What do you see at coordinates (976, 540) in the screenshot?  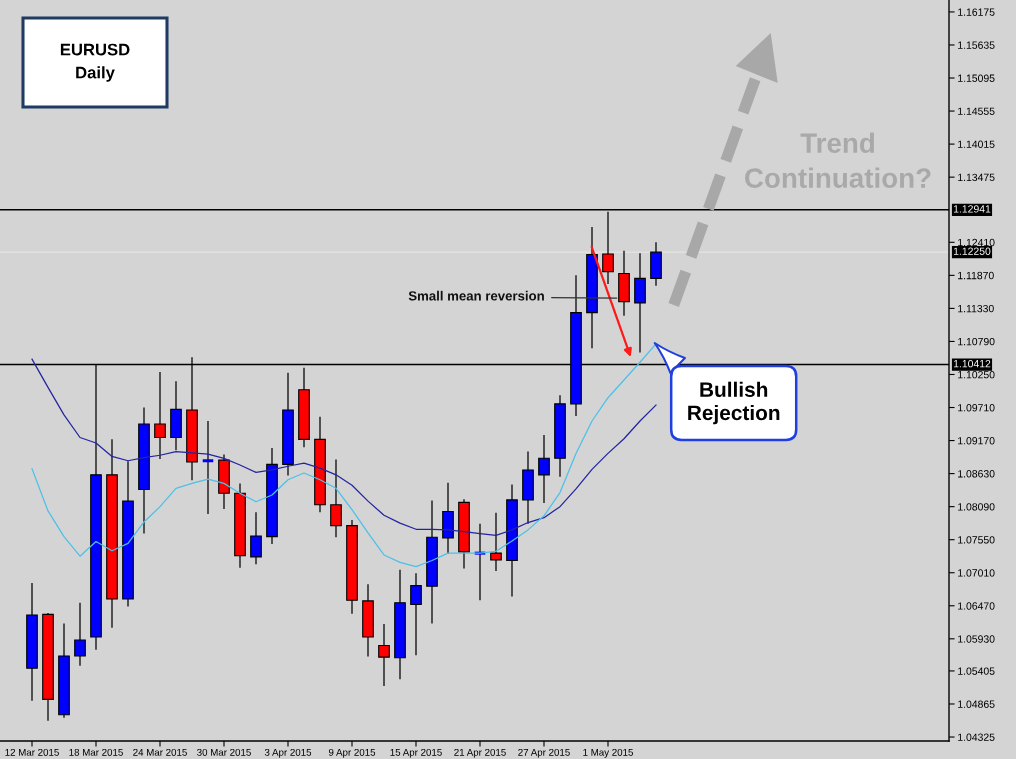 I see `y-tick-label: 1.07550` at bounding box center [976, 540].